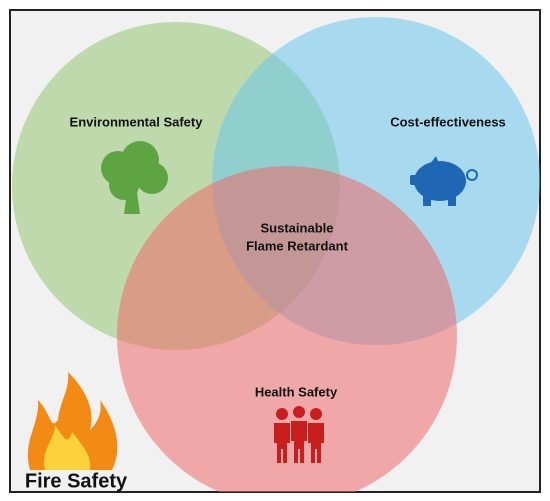 This screenshot has height=501, width=550. Describe the element at coordinates (72, 421) in the screenshot. I see `fire-icon` at that location.